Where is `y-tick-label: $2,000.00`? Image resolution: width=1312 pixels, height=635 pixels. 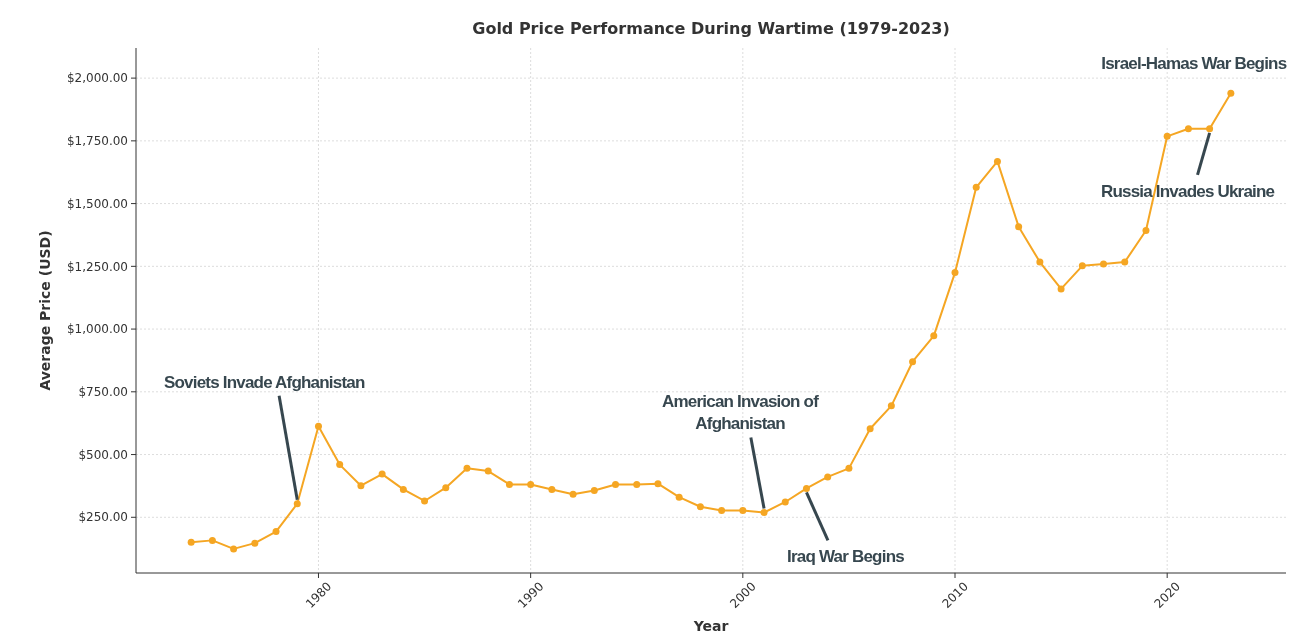 y-tick-label: $2,000.00 is located at coordinates (97, 78).